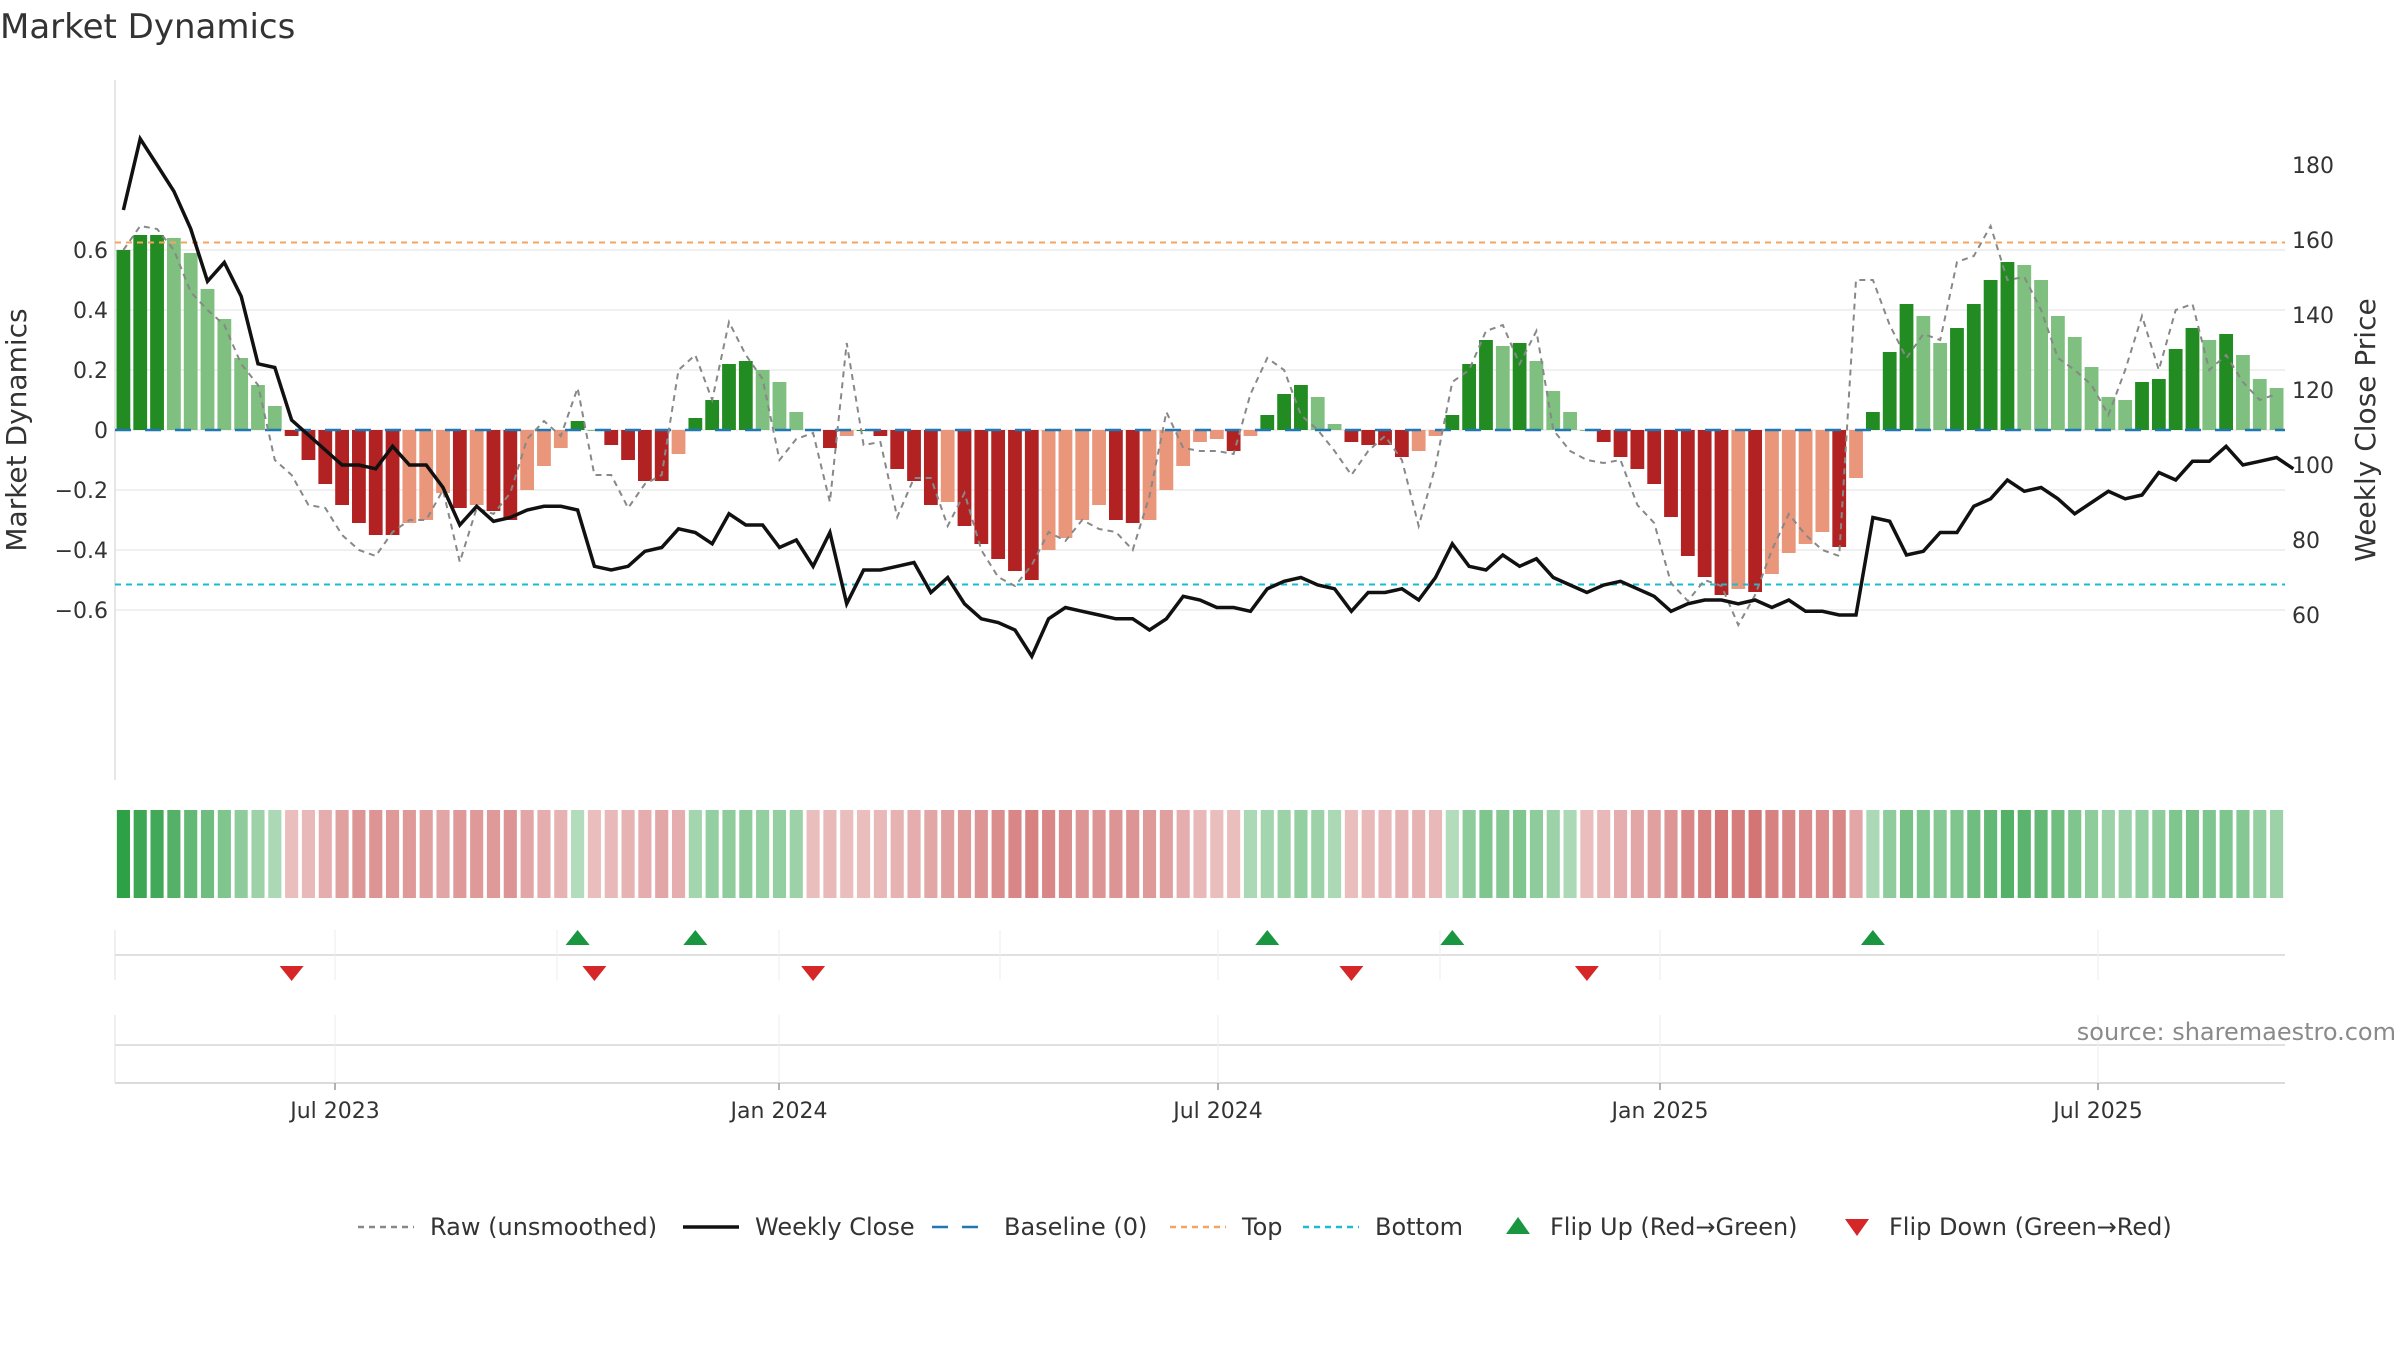 The height and width of the screenshot is (1350, 2400). What do you see at coordinates (2365, 429) in the screenshot?
I see `right-axis-label: Weekly Close Price` at bounding box center [2365, 429].